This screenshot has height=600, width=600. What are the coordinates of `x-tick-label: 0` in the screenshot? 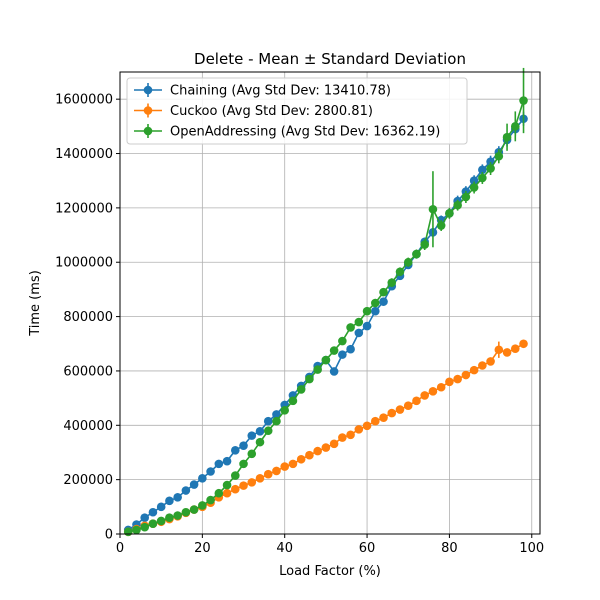 It's located at (120, 548).